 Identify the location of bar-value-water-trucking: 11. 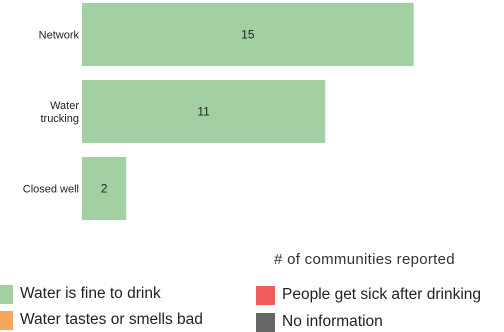
(203, 112).